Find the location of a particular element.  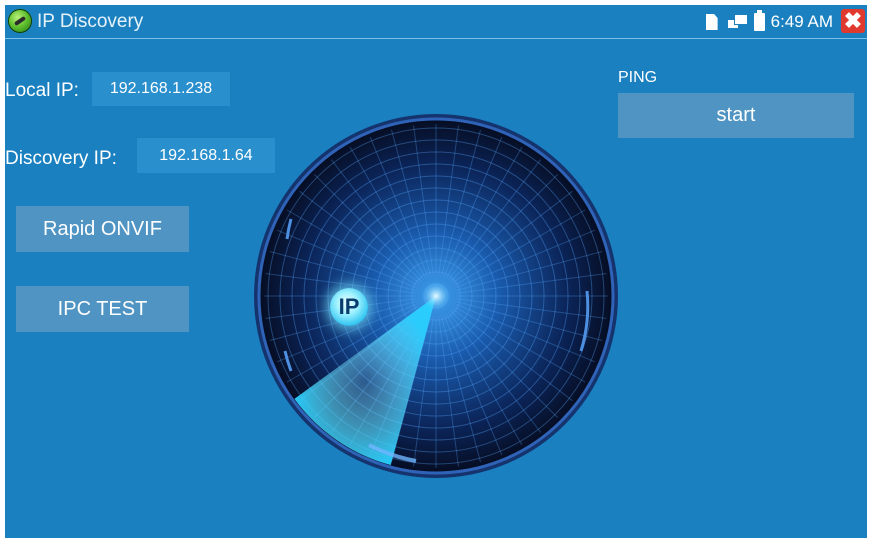

discovery-ip-field: 192.168.1.64 is located at coordinates (206, 155).